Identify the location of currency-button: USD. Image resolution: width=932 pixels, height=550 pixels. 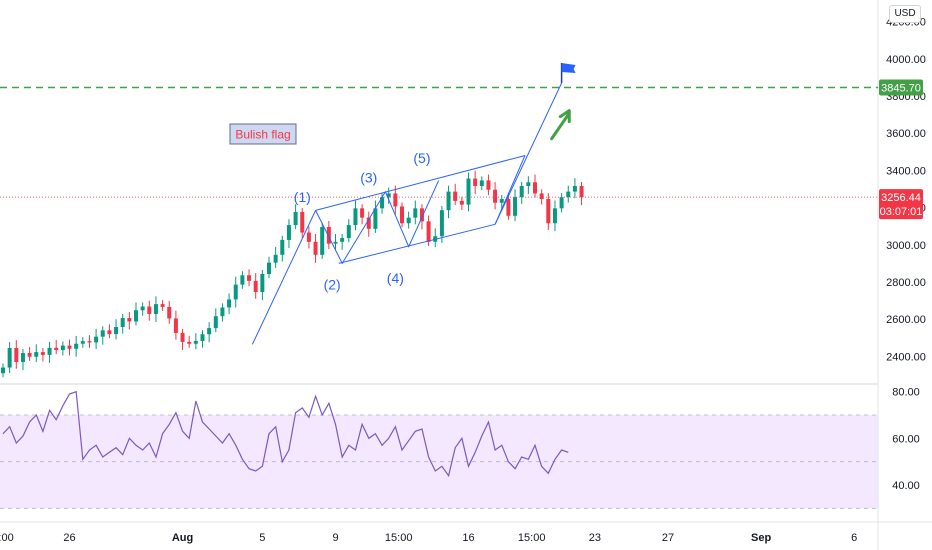
(905, 14).